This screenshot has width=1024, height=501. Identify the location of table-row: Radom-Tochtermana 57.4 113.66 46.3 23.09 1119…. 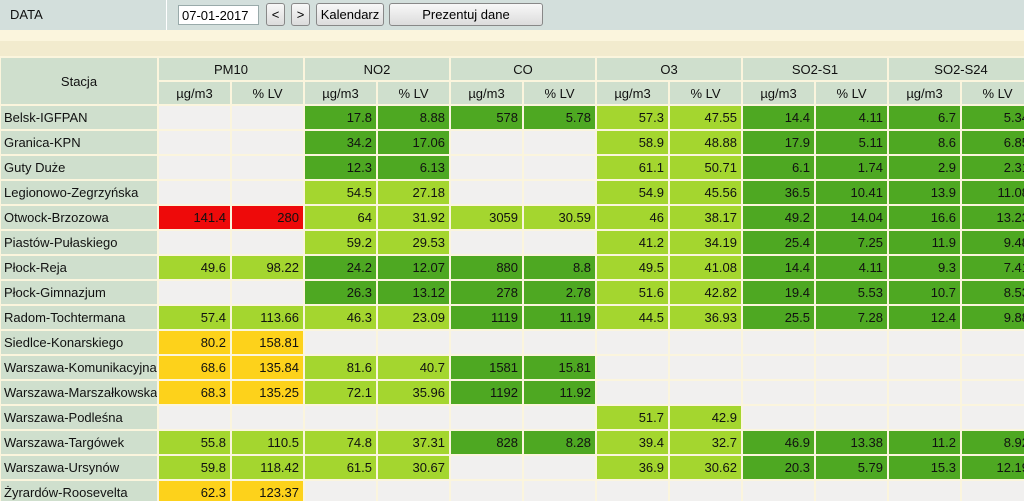
(512, 317).